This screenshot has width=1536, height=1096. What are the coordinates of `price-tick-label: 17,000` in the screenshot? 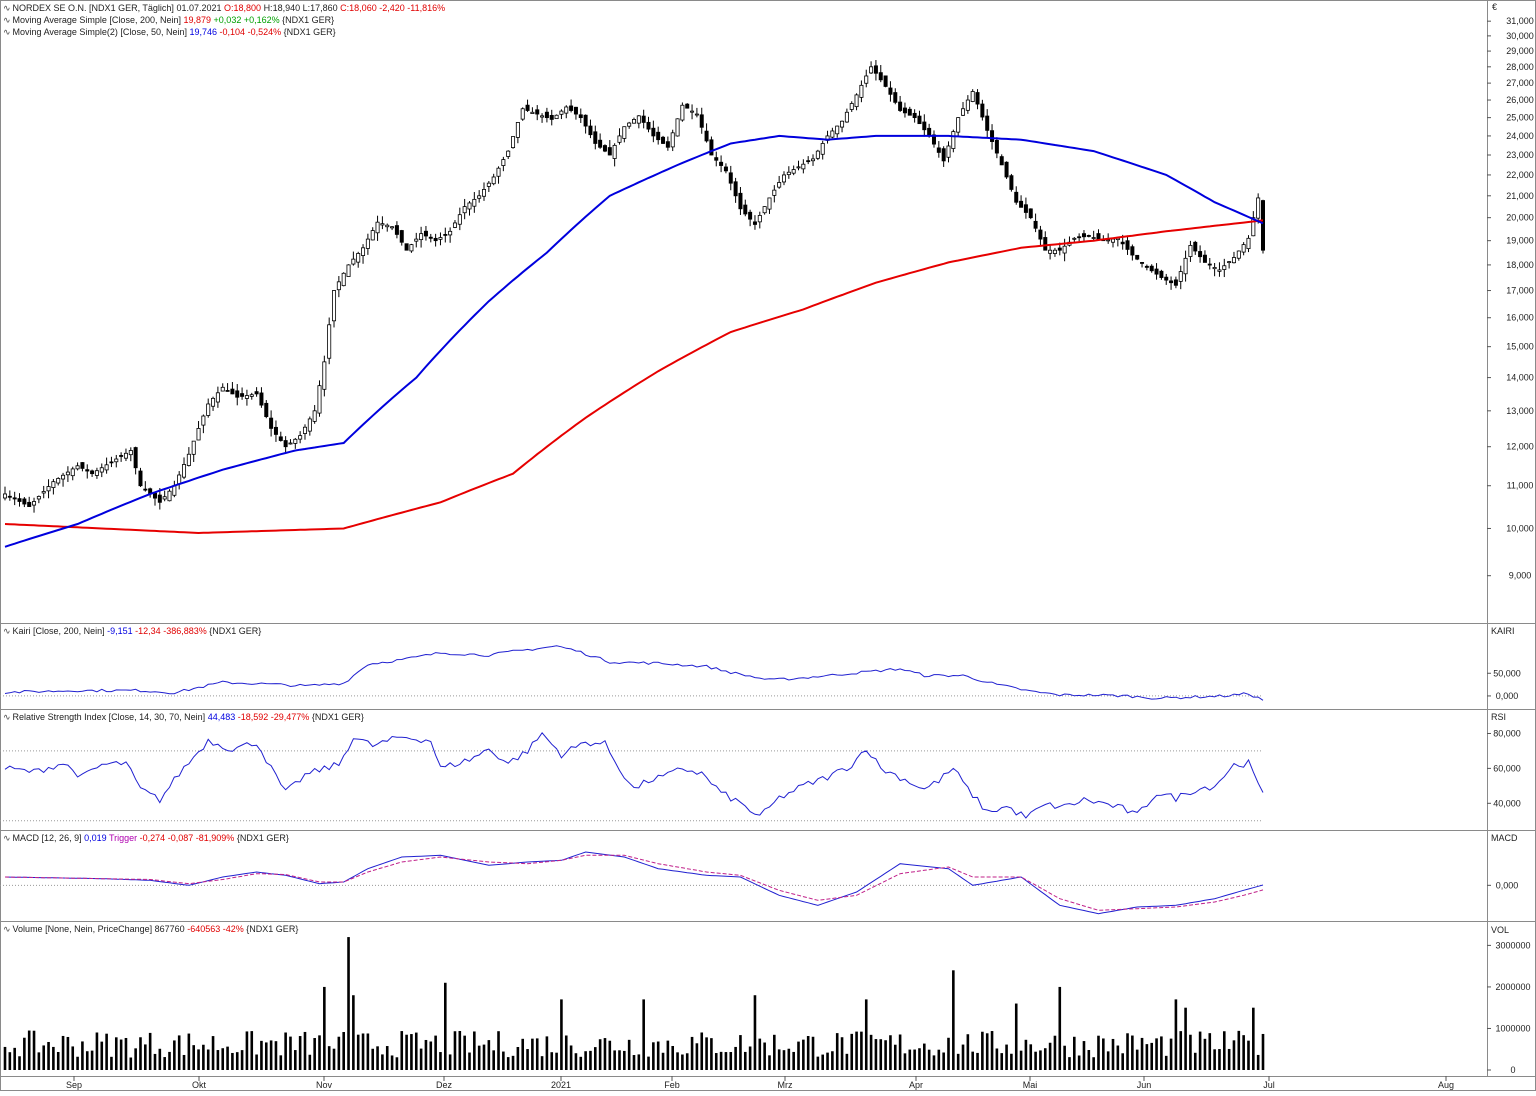 It's located at (1520, 291).